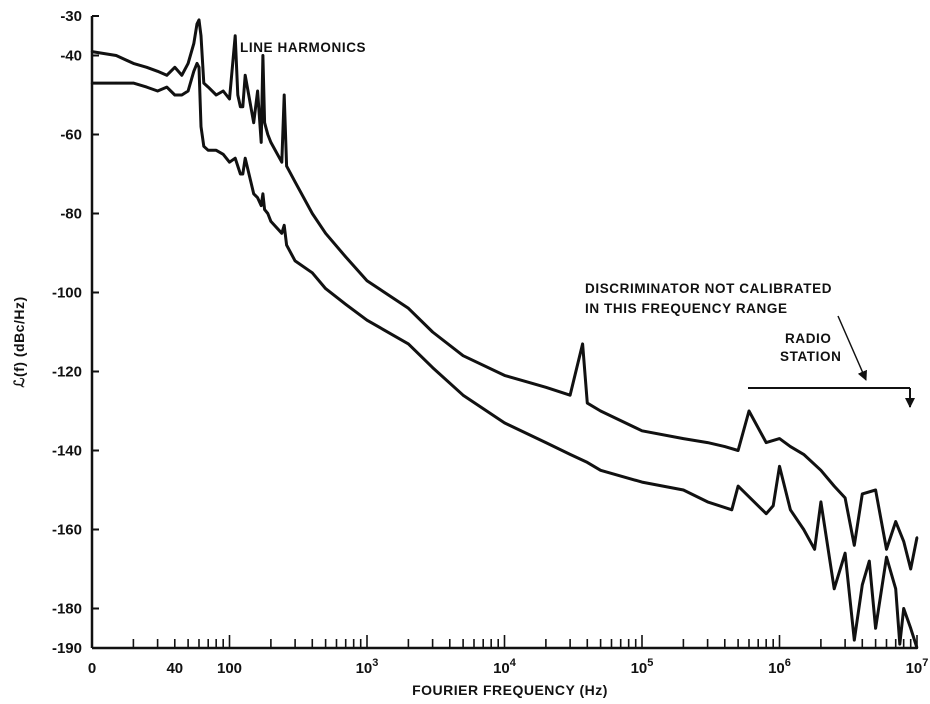 This screenshot has height=704, width=930. I want to click on x-tick-label: 10⁷, so click(917, 667).